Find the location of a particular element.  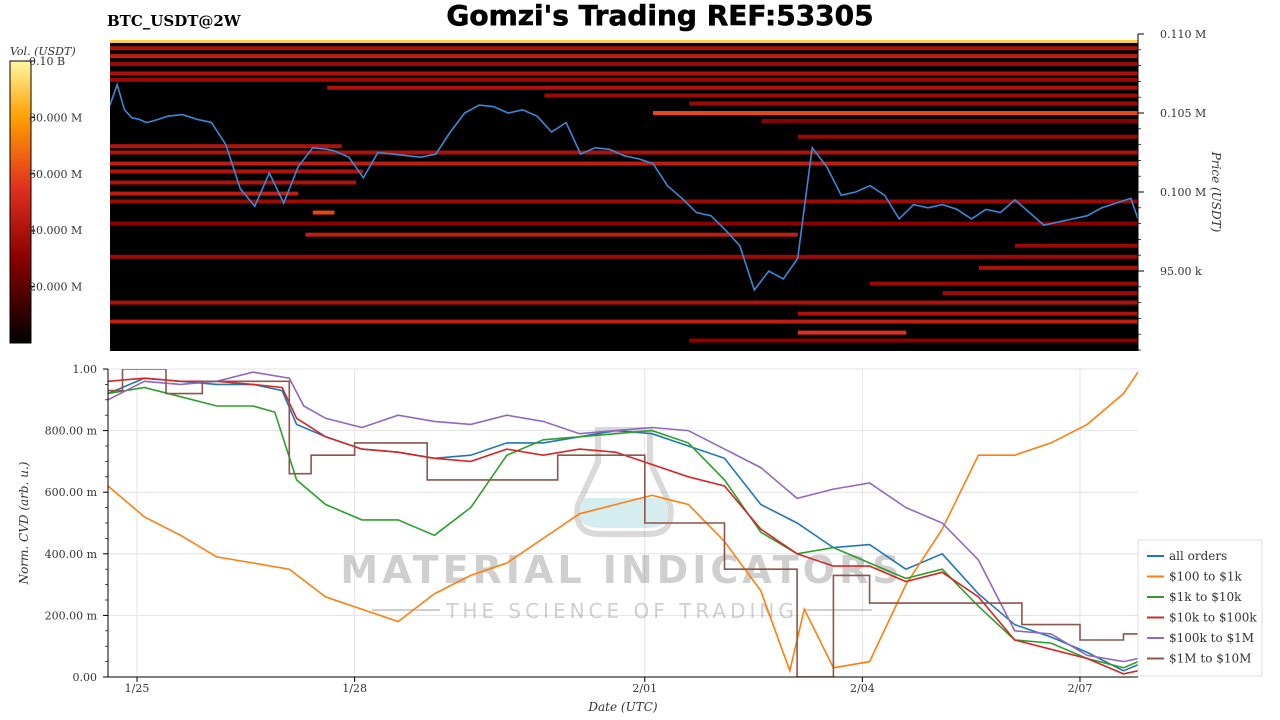

price-tick-label: 0.100 M is located at coordinates (1183, 192).